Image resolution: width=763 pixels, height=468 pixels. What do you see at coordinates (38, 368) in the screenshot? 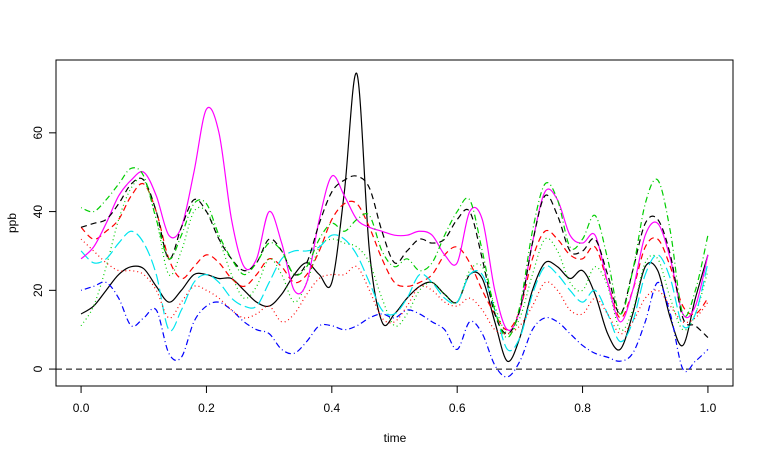
I see `y-tick-label: 0` at bounding box center [38, 368].